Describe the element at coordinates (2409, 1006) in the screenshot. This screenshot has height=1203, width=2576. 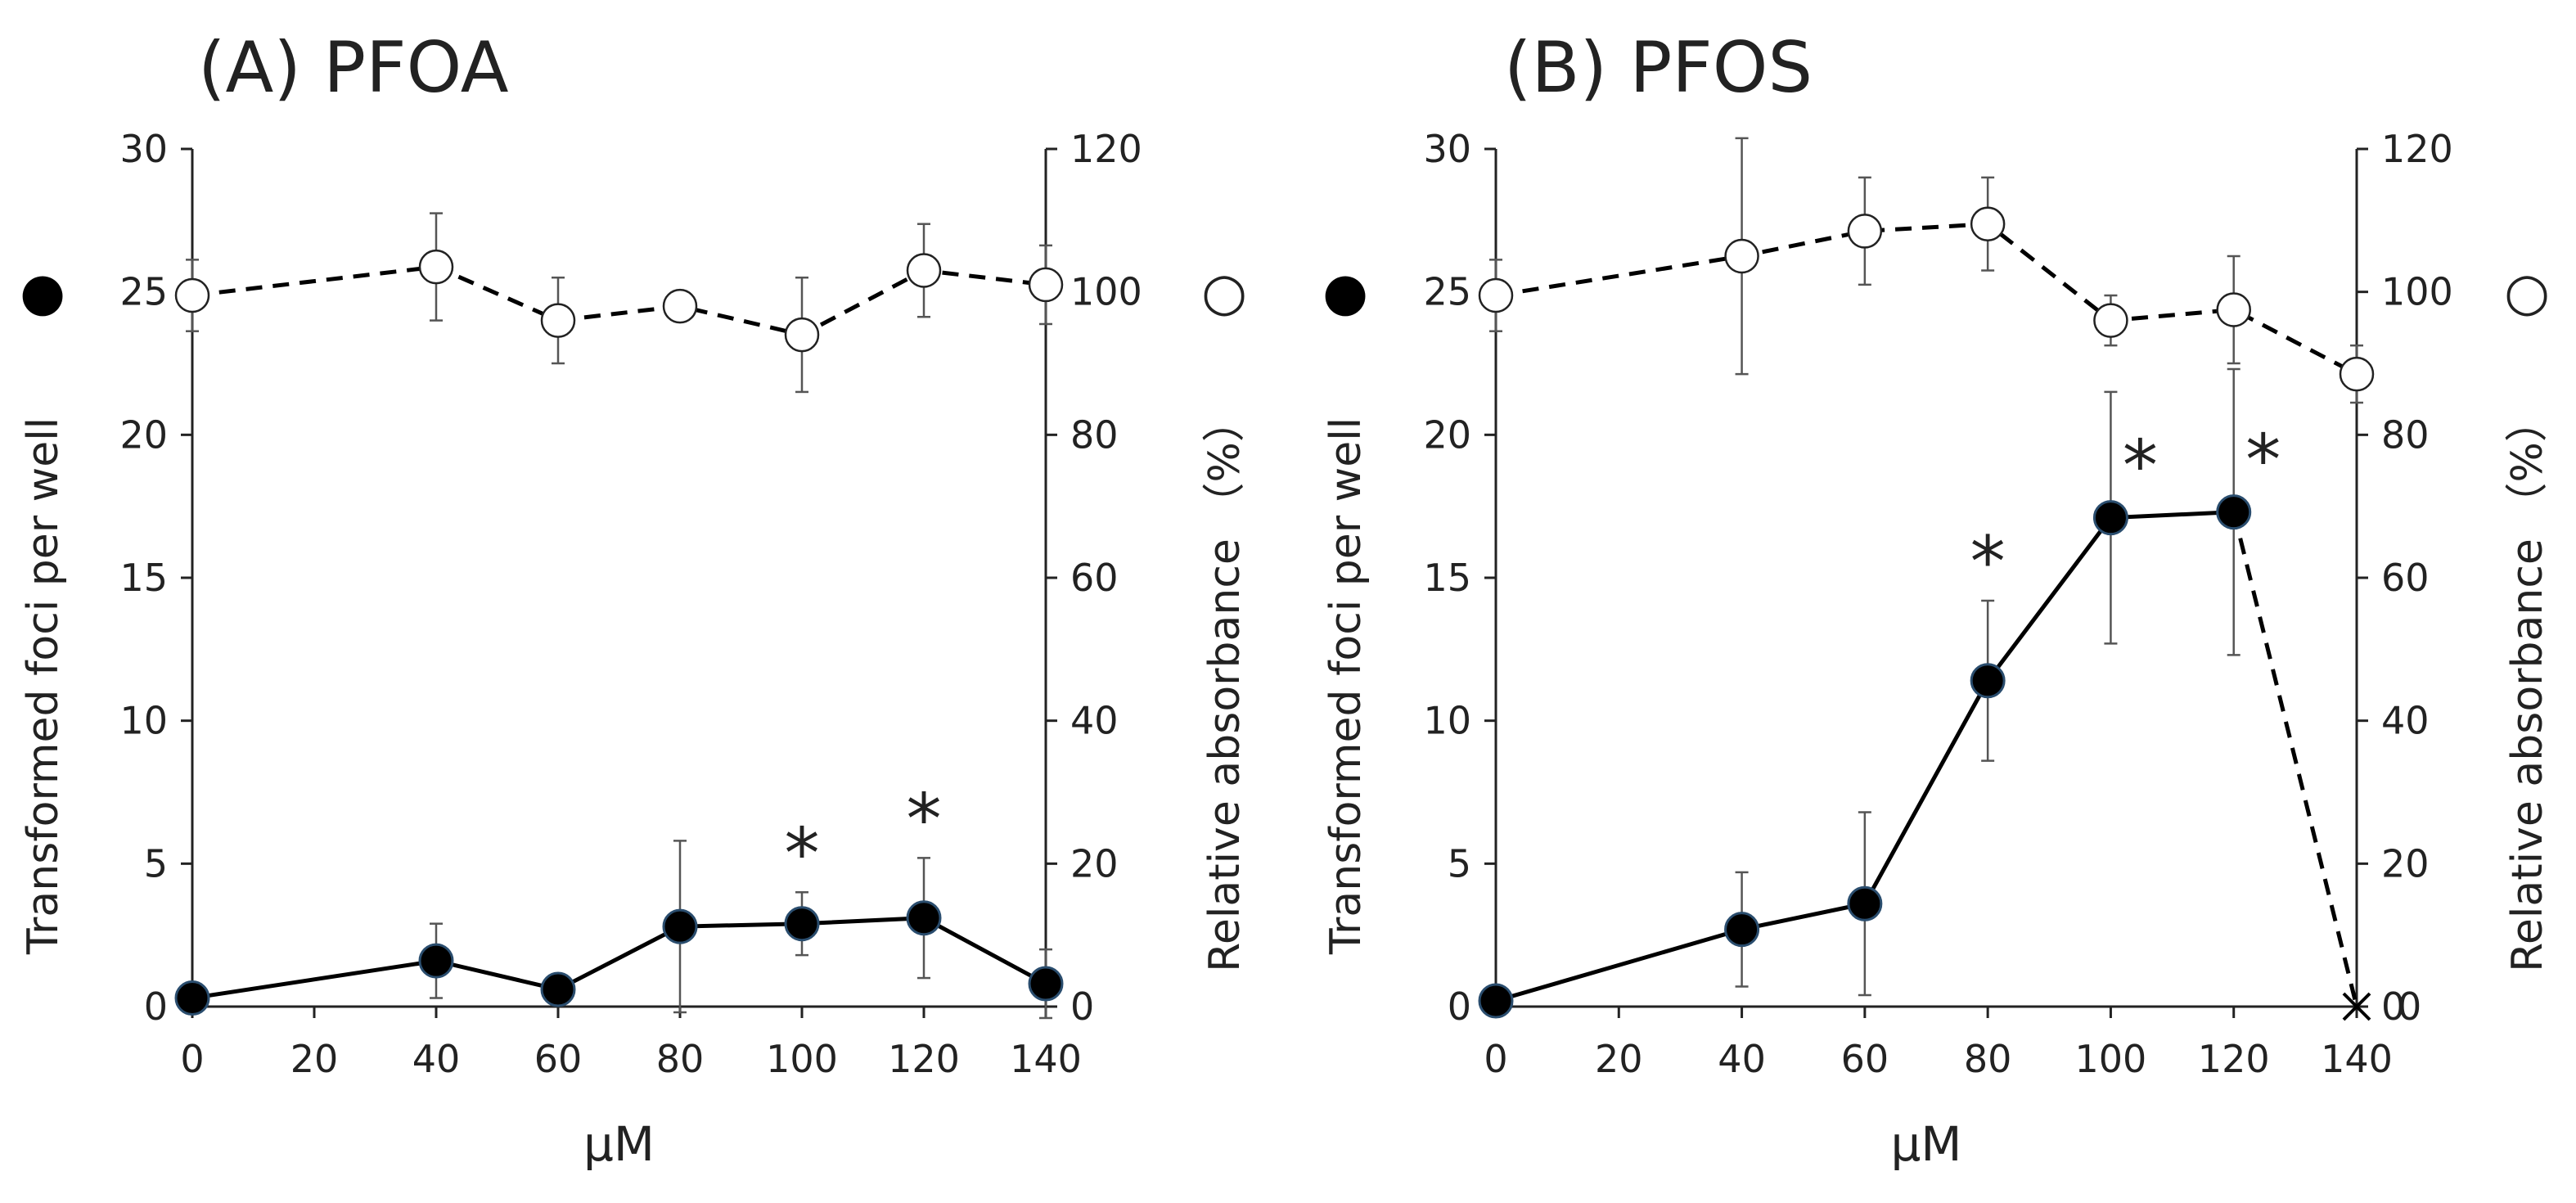
I see `y-right-extra-tick-label: 0` at that location.